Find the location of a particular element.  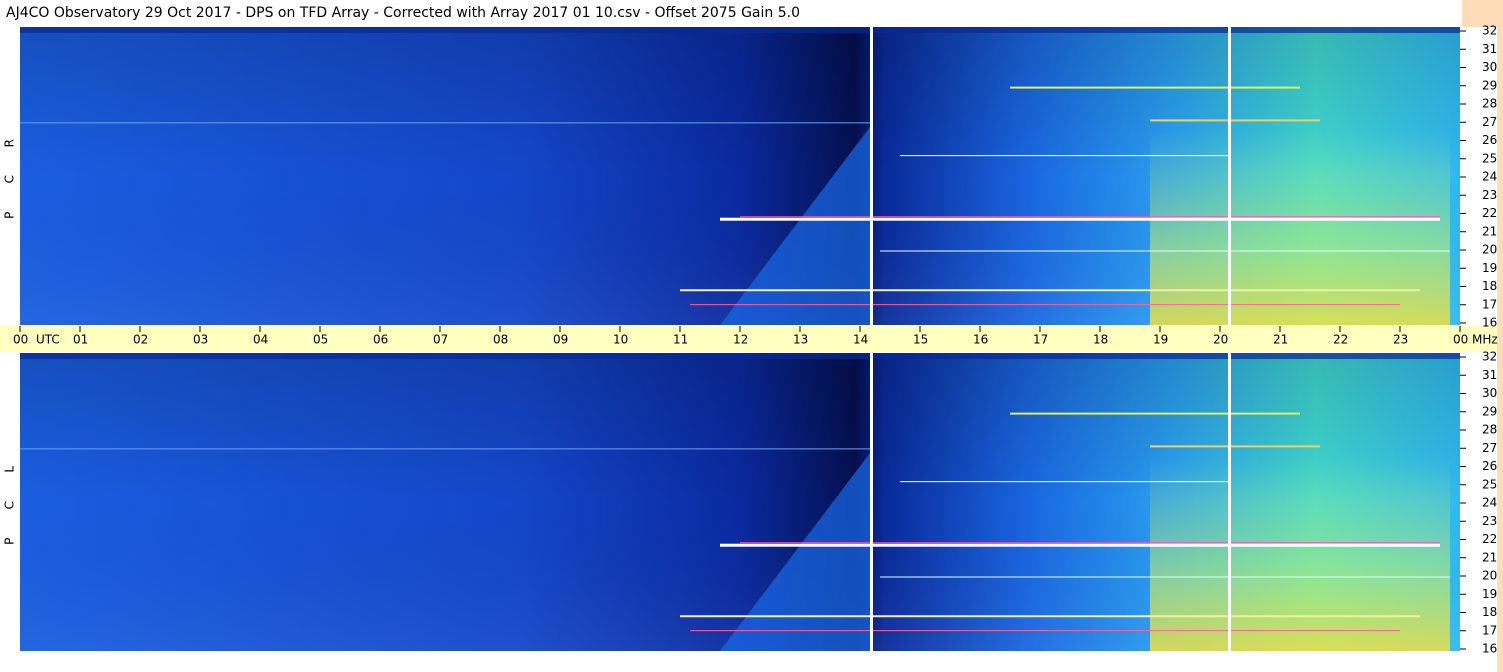

time-label: 15 is located at coordinates (920, 340).